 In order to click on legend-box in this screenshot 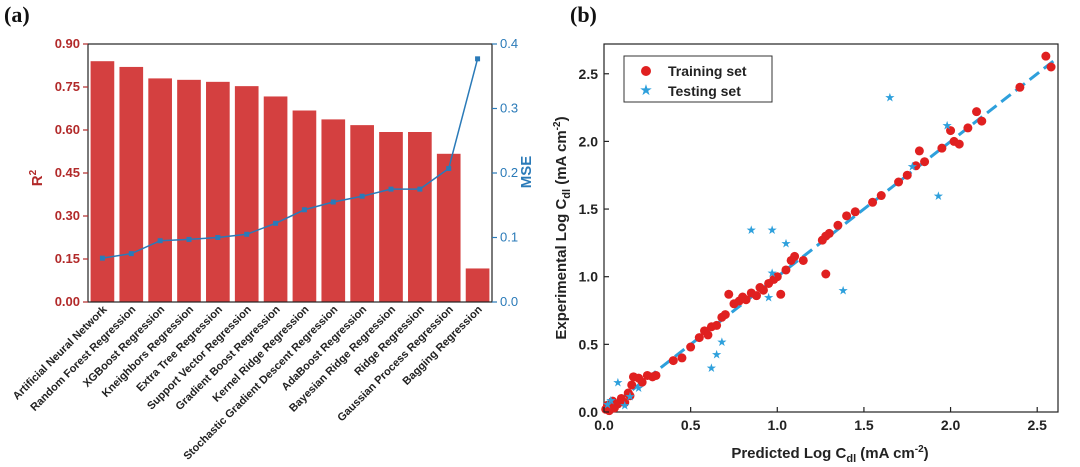, I will do `click(698, 79)`.